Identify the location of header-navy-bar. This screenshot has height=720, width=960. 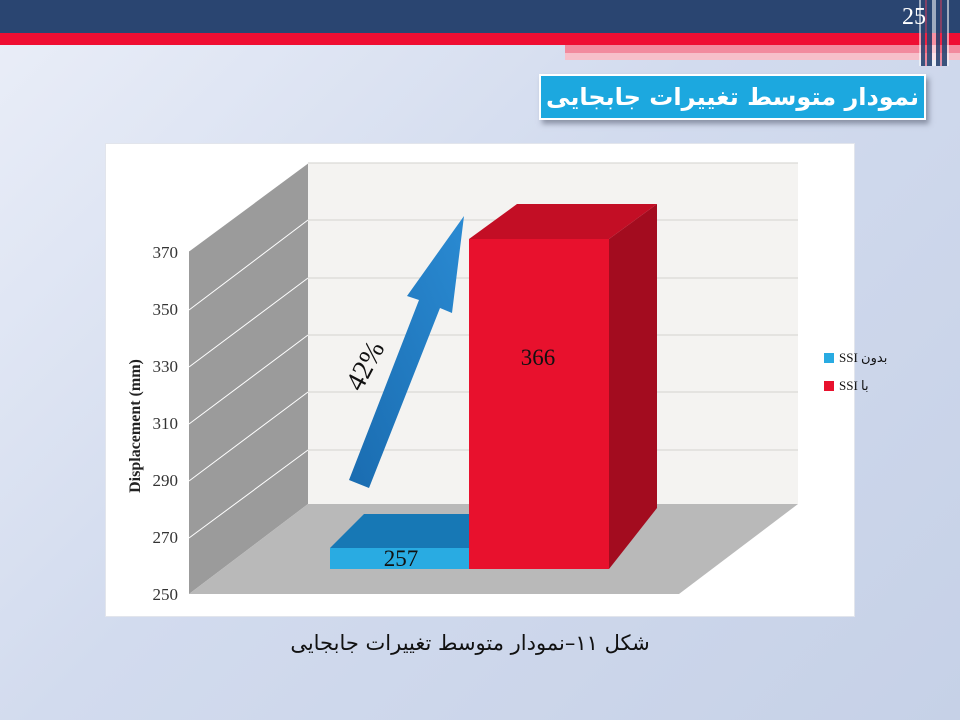
(480, 16).